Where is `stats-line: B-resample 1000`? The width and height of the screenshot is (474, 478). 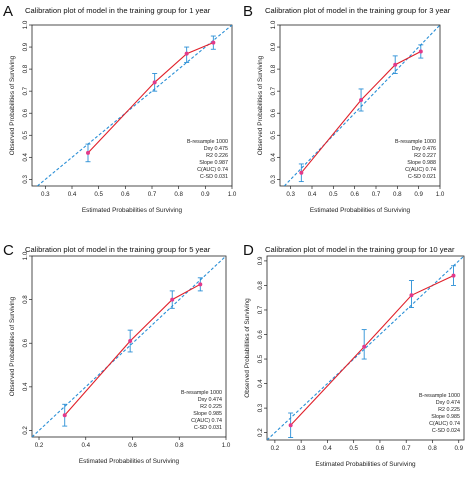
stats-line: B-resample 1000 is located at coordinates (201, 393).